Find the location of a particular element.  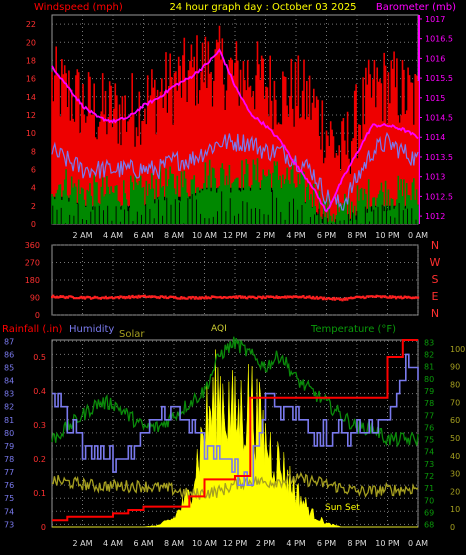

aqi-label: AQI is located at coordinates (219, 329).